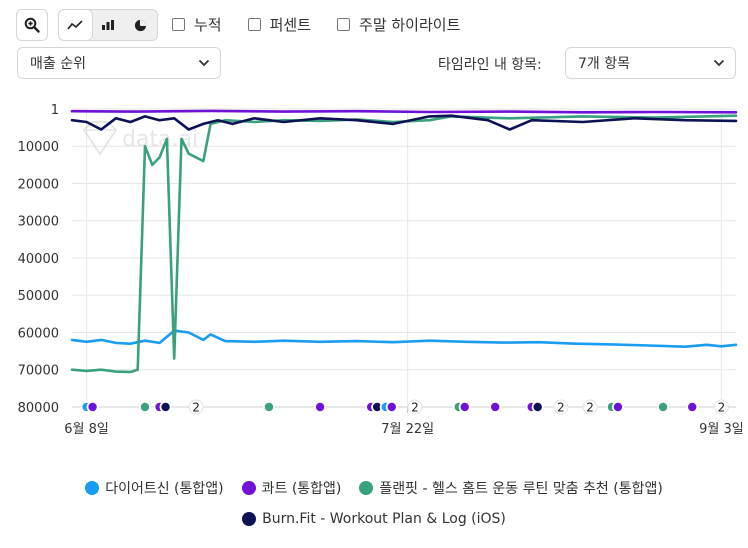 The height and width of the screenshot is (548, 748). Describe the element at coordinates (407, 429) in the screenshot. I see `x-tick-label: 7월 22일` at that location.